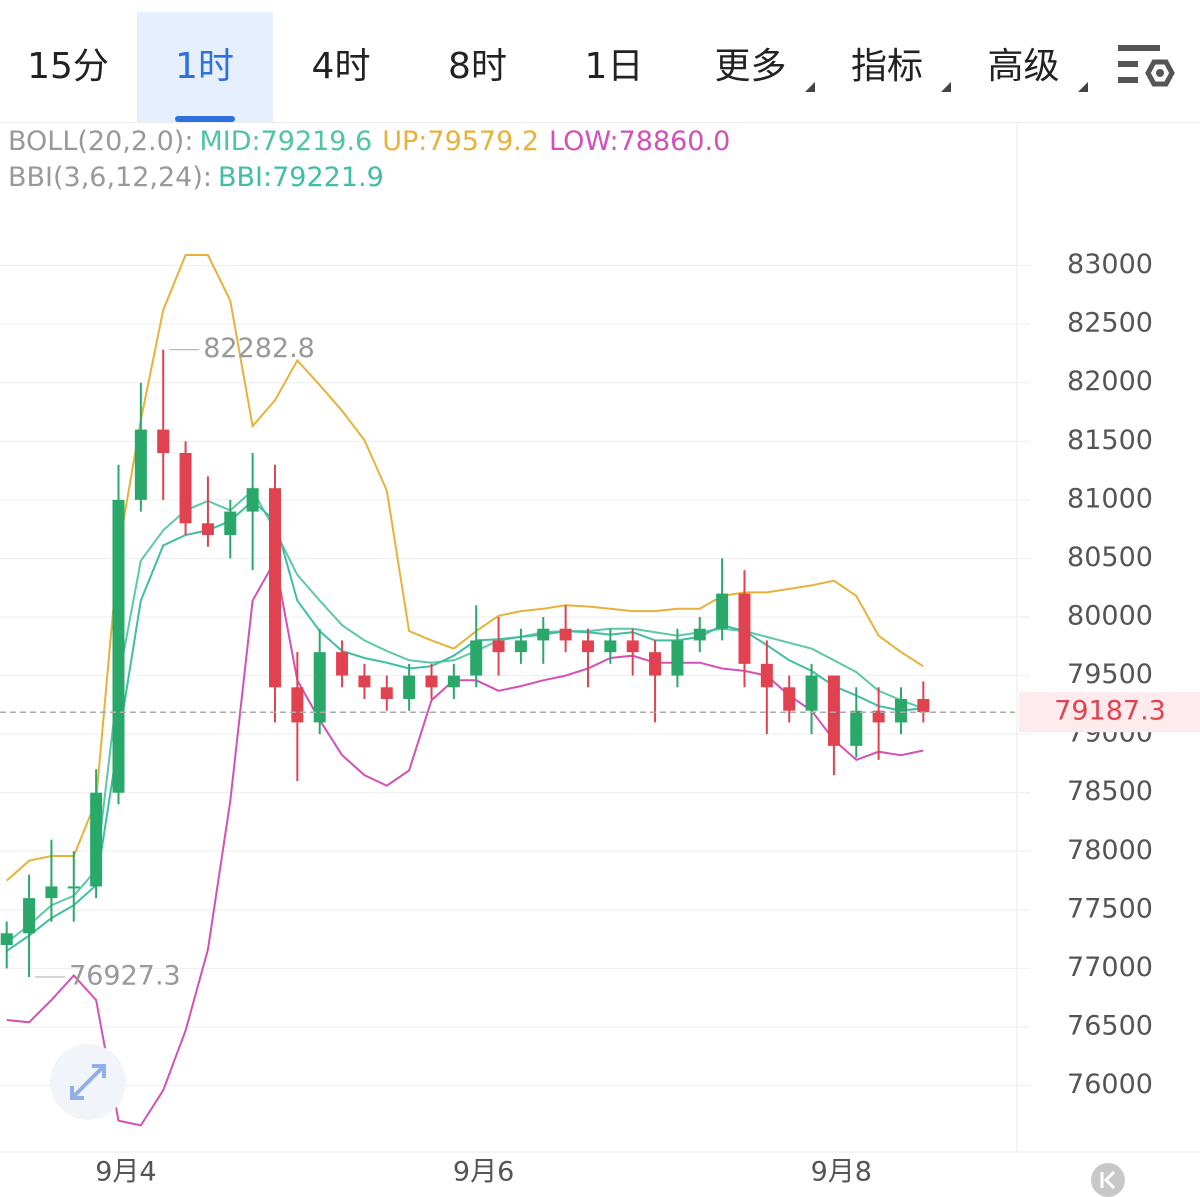  I want to click on y-tick-label: 76500, so click(1110, 1026).